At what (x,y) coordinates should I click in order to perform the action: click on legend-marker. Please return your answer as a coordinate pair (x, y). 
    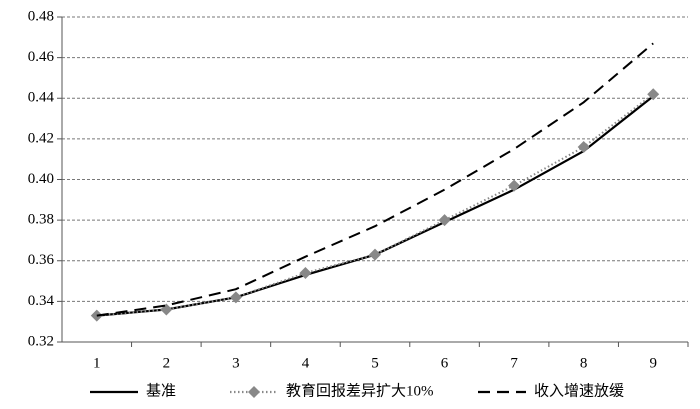
    Looking at the image, I should click on (254, 392).